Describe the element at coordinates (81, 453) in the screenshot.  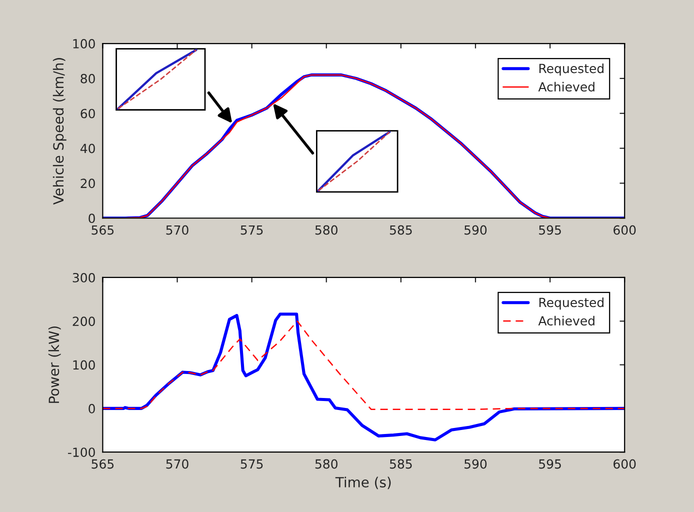
I see `y-tick-label: -100` at that location.